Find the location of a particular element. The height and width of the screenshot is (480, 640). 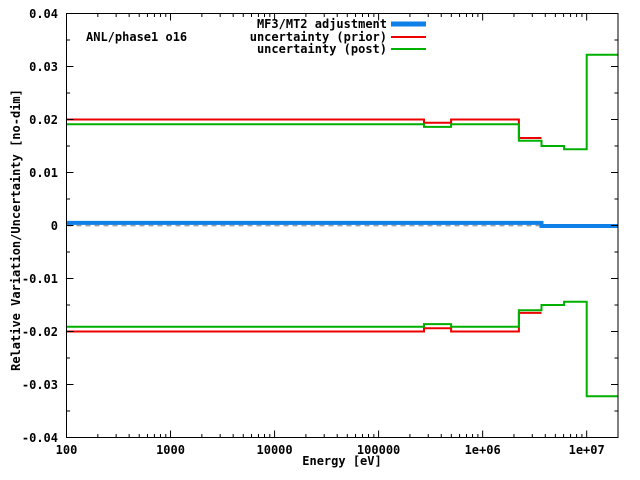

y-tick-label: 0.03 is located at coordinates (43, 66).